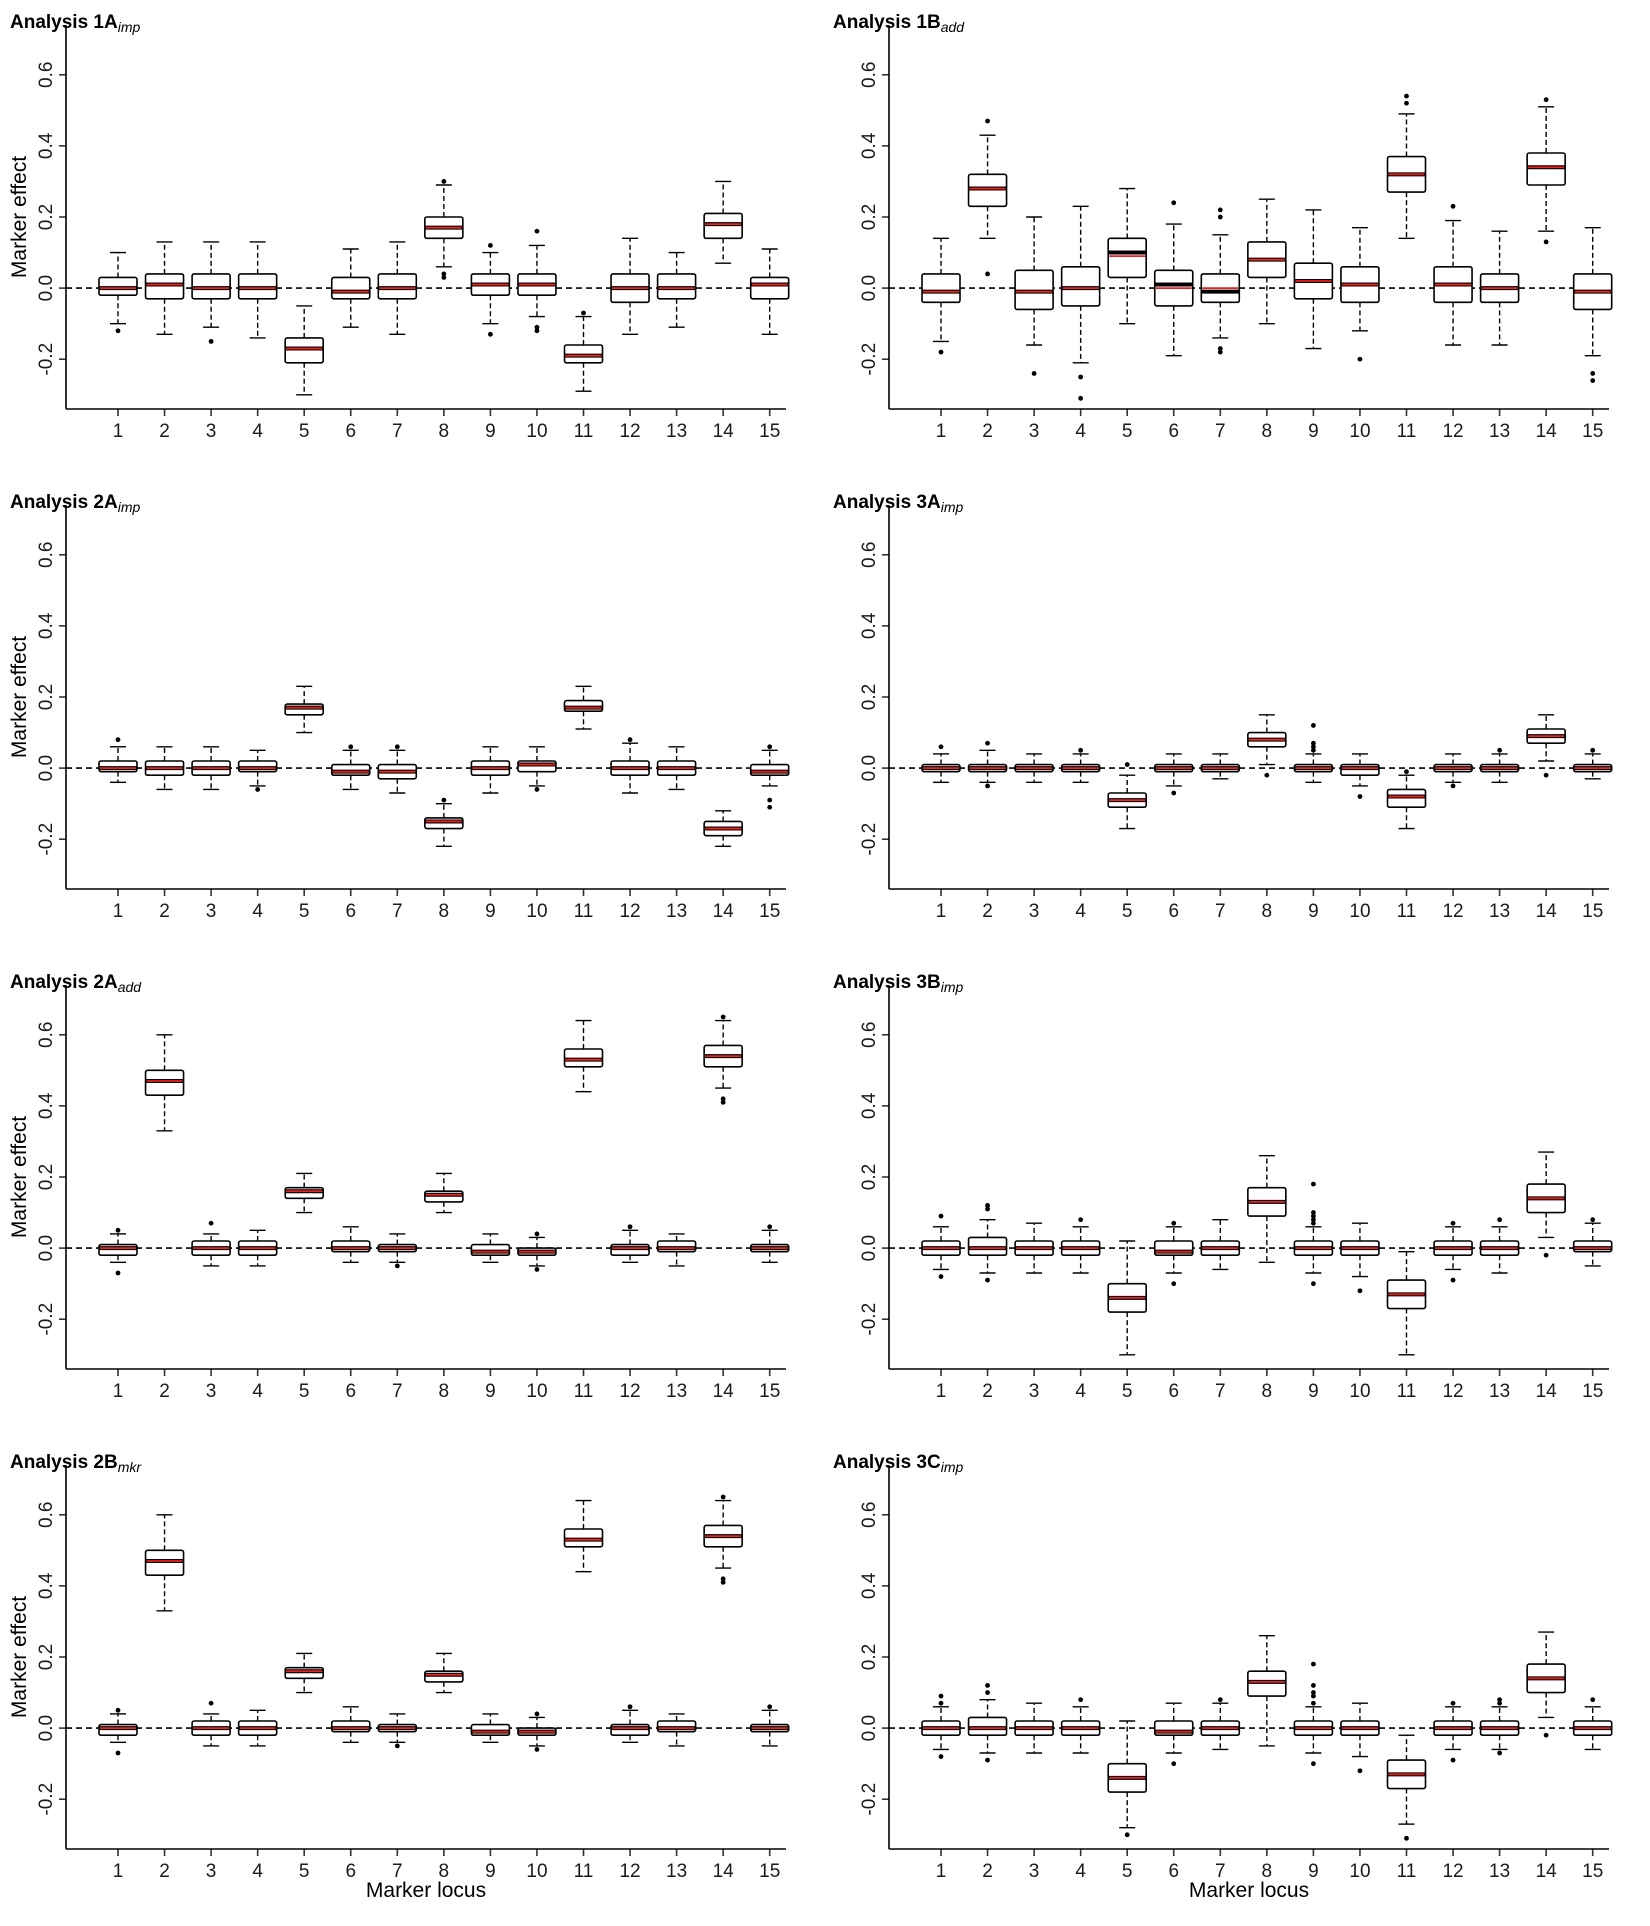  Describe the element at coordinates (64, 1462) in the screenshot. I see `panel-title-main: Analysis 2B` at that location.